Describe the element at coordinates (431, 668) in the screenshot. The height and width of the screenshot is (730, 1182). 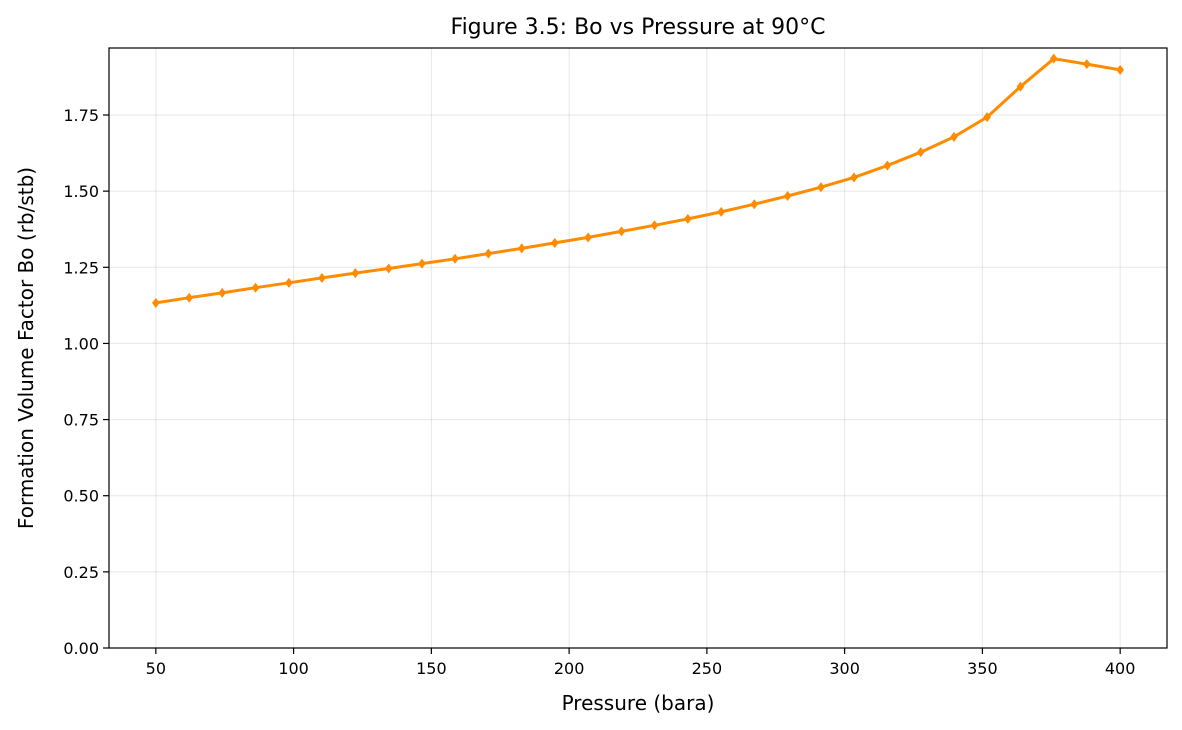
I see `x-tick-label: 150` at that location.